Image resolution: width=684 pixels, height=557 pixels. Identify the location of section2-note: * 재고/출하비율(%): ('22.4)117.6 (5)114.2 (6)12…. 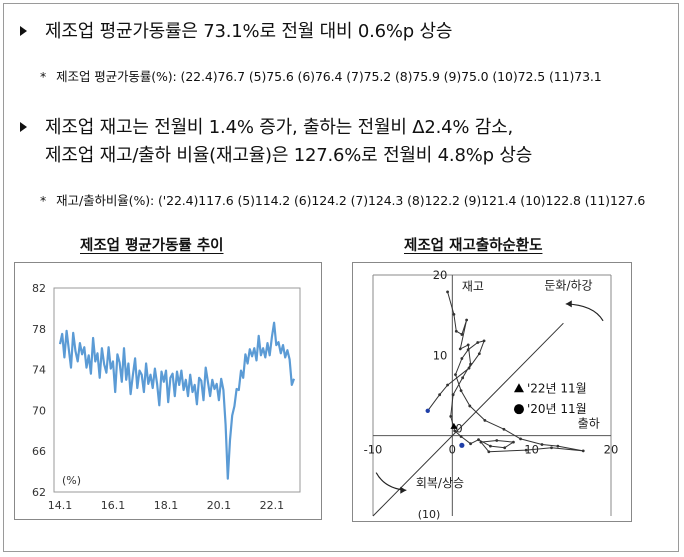
(342, 199).